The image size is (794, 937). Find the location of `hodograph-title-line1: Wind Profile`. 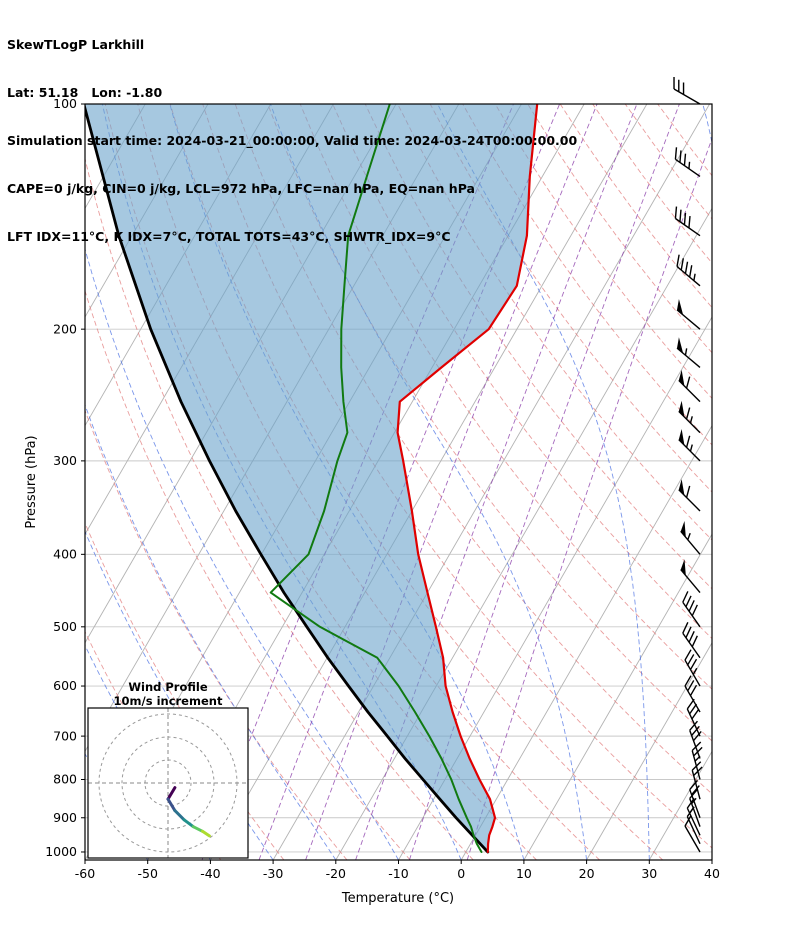

hodograph-title-line1: Wind Profile is located at coordinates (168, 687).